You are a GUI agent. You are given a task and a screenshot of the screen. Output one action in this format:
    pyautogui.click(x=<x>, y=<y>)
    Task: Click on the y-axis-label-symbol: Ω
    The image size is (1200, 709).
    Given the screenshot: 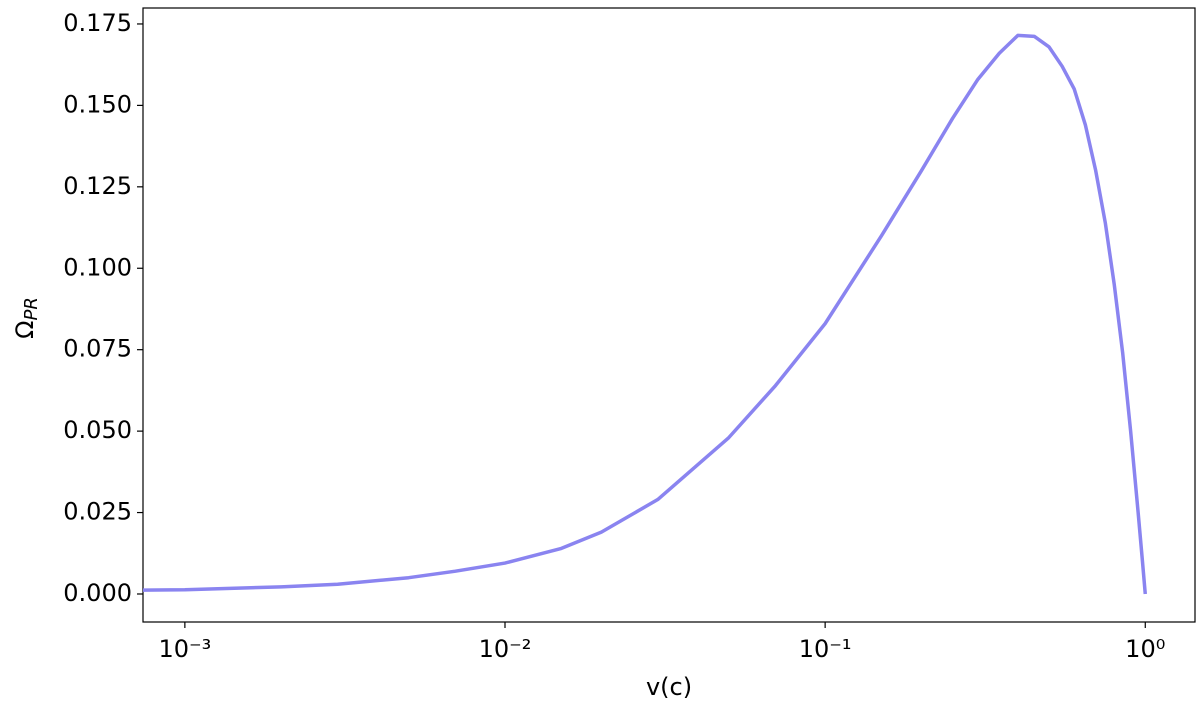 What is the action you would take?
    pyautogui.click(x=25, y=330)
    